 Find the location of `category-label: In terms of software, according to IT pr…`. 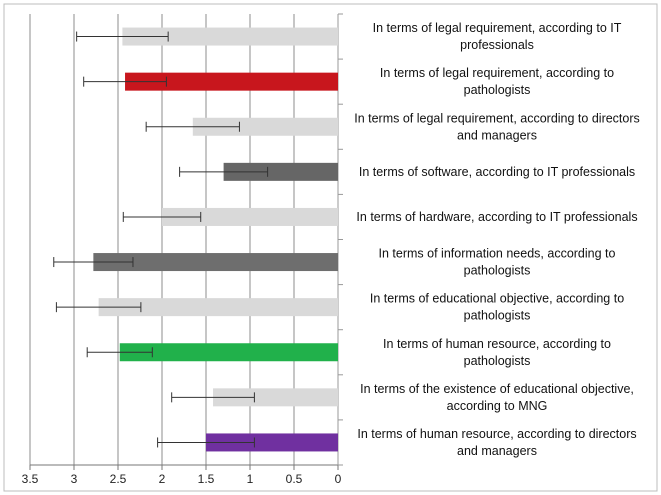

category-label: In terms of software, according to IT pr… is located at coordinates (497, 172).